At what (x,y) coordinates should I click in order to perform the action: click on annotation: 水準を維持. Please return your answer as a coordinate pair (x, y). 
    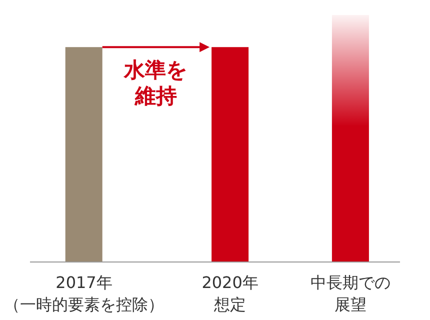
    Looking at the image, I should click on (155, 83).